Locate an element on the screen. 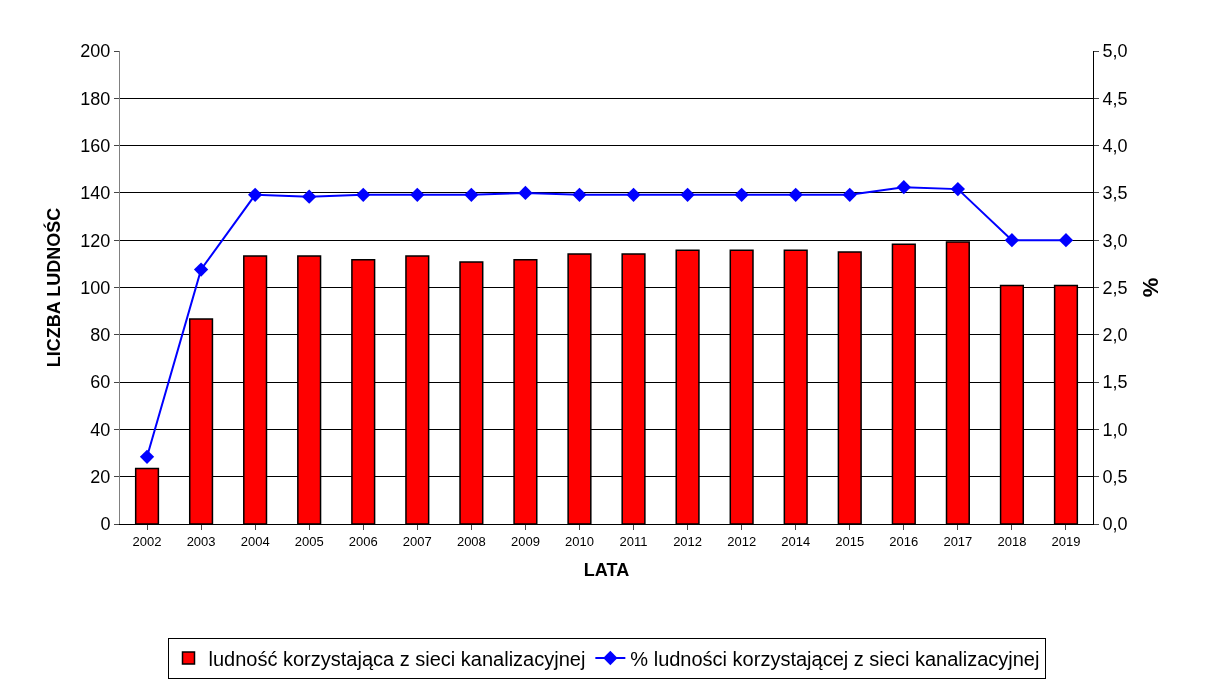 This screenshot has width=1210, height=691. y2-tick-label: 2,5 is located at coordinates (1115, 287).